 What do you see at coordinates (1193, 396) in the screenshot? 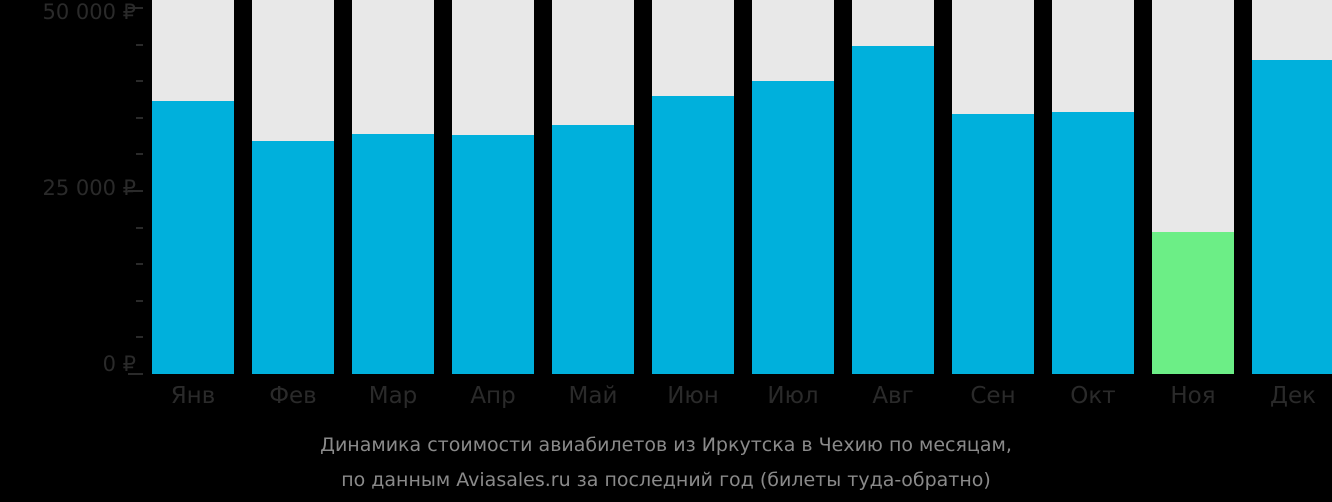
I see `x-tick-label: Ноя` at bounding box center [1193, 396].